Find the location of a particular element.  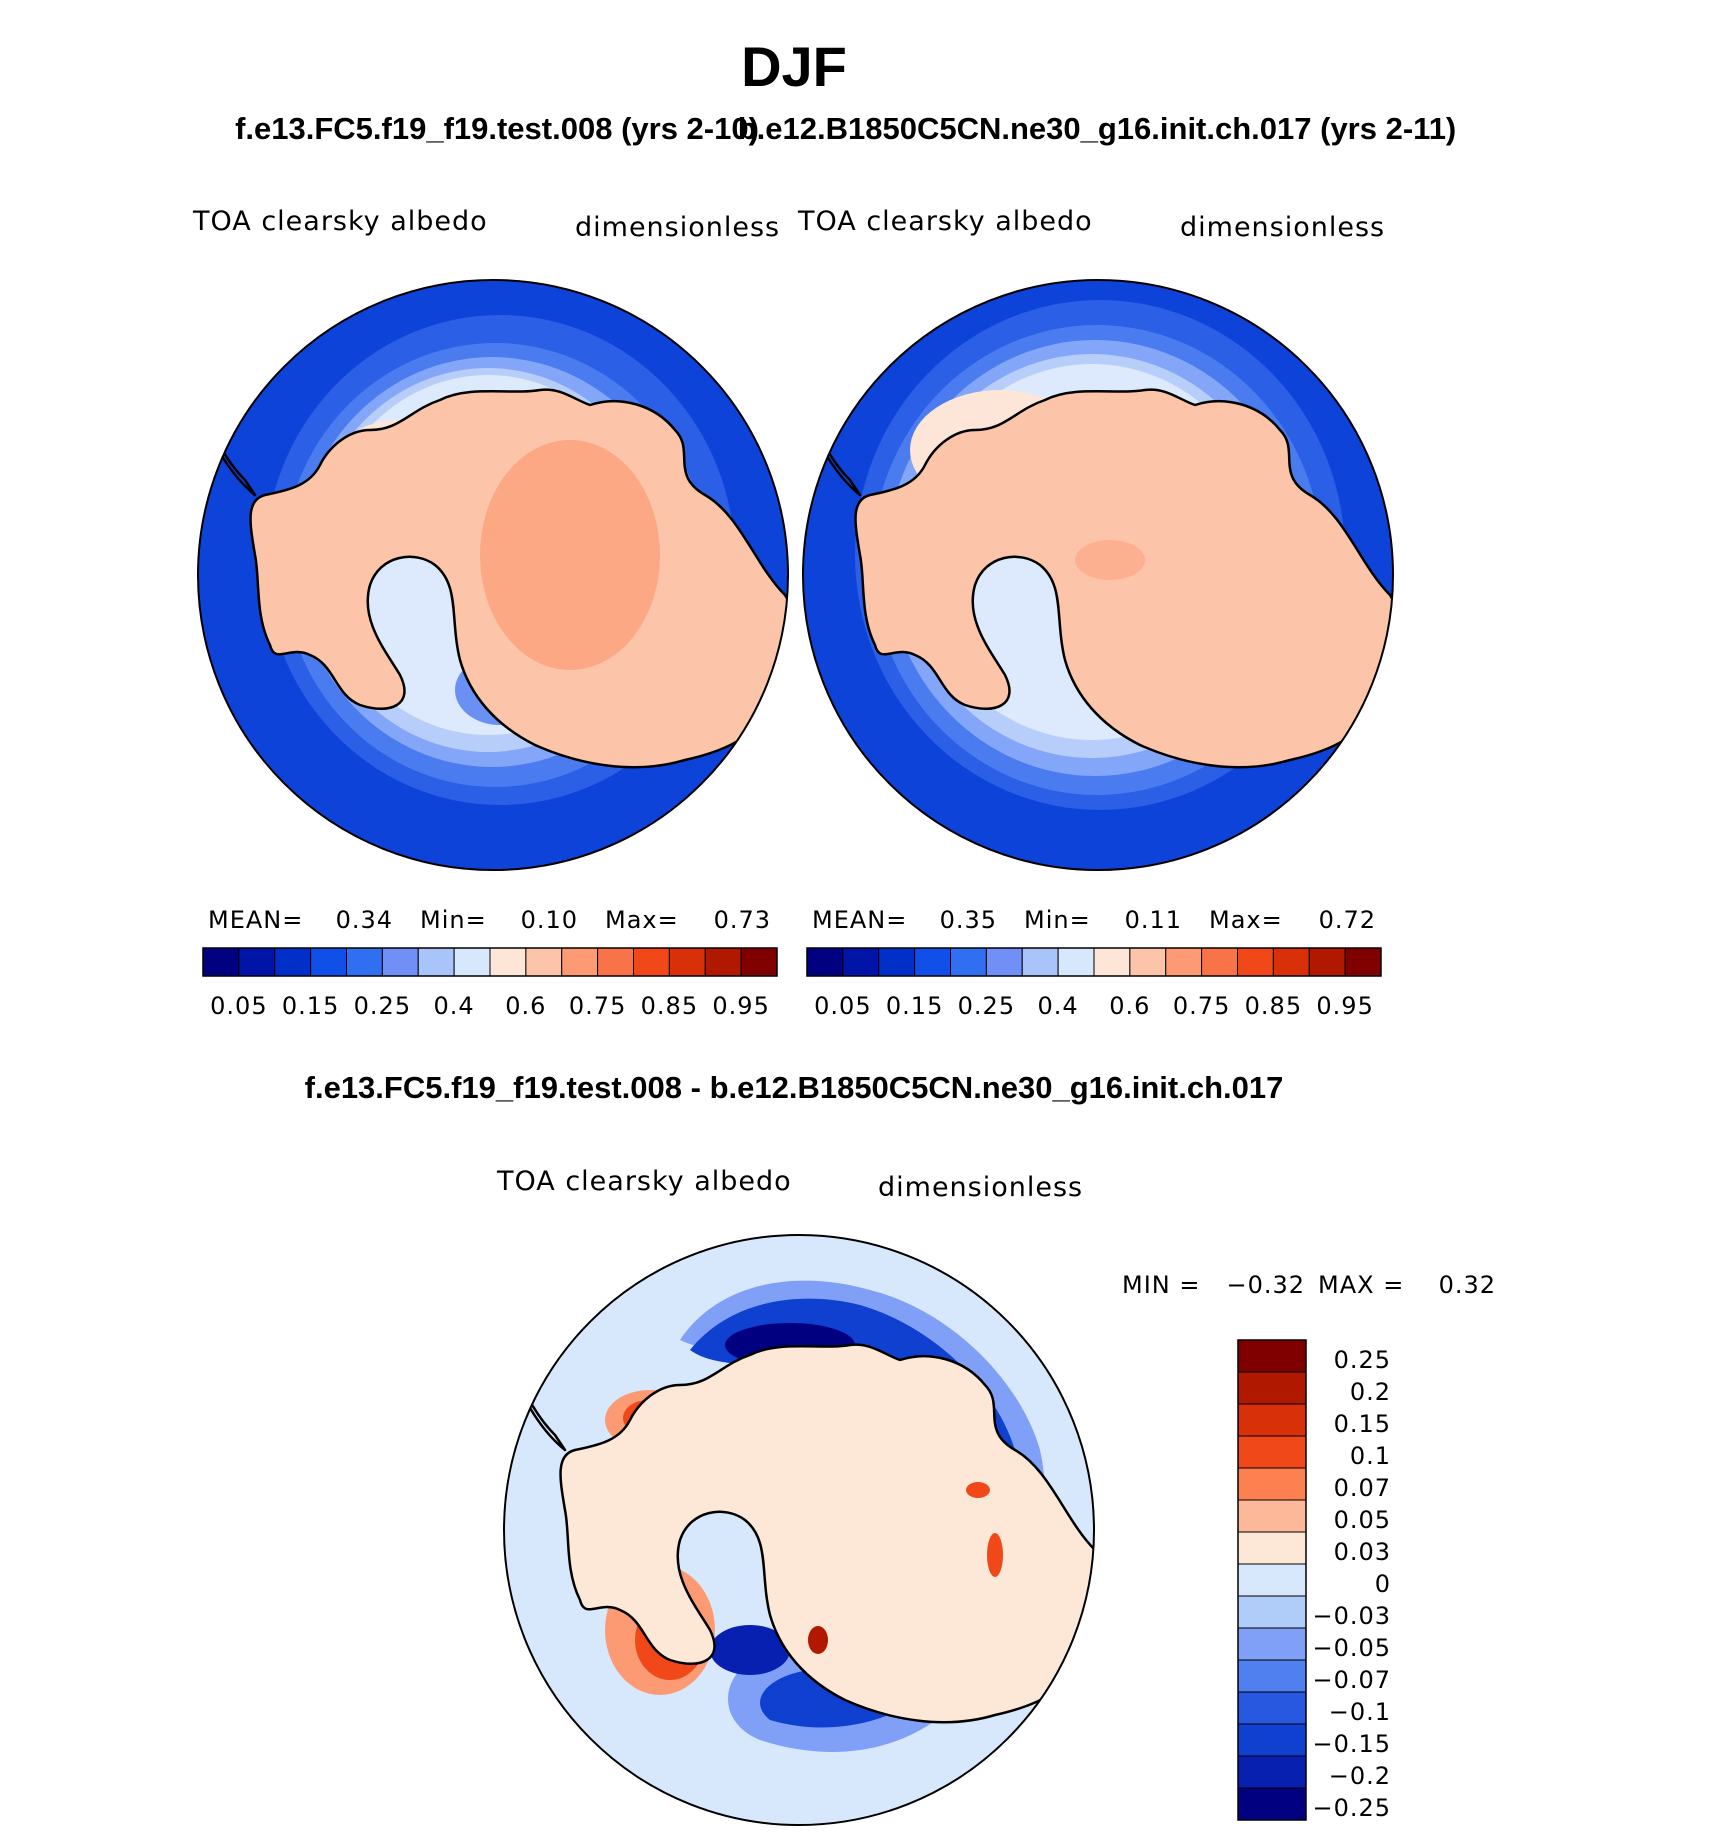

colorbar-a-tick-label: 0.15 is located at coordinates (310, 1006).